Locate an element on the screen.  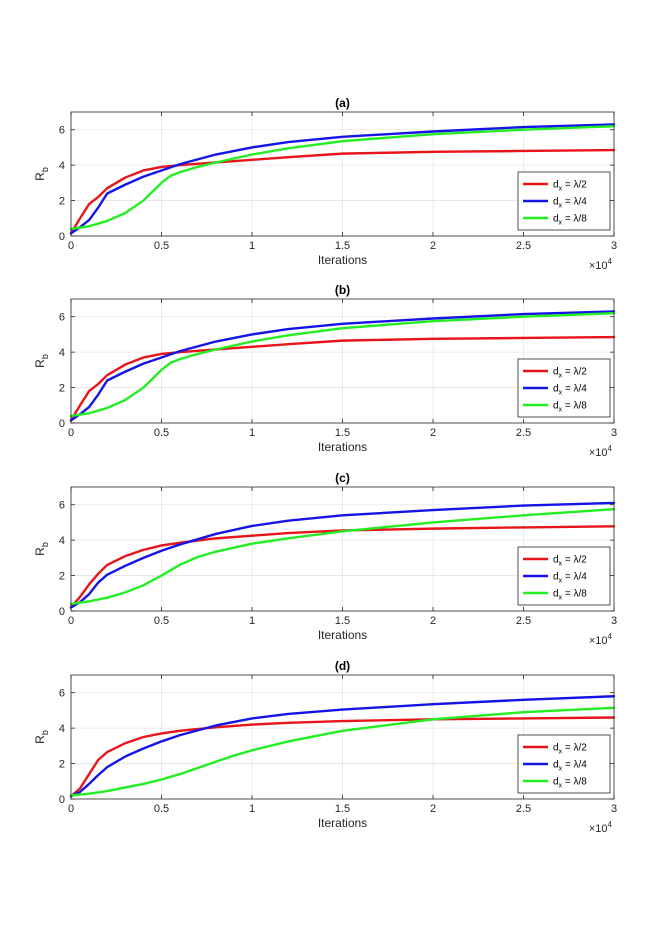
legend-box is located at coordinates (564, 764).